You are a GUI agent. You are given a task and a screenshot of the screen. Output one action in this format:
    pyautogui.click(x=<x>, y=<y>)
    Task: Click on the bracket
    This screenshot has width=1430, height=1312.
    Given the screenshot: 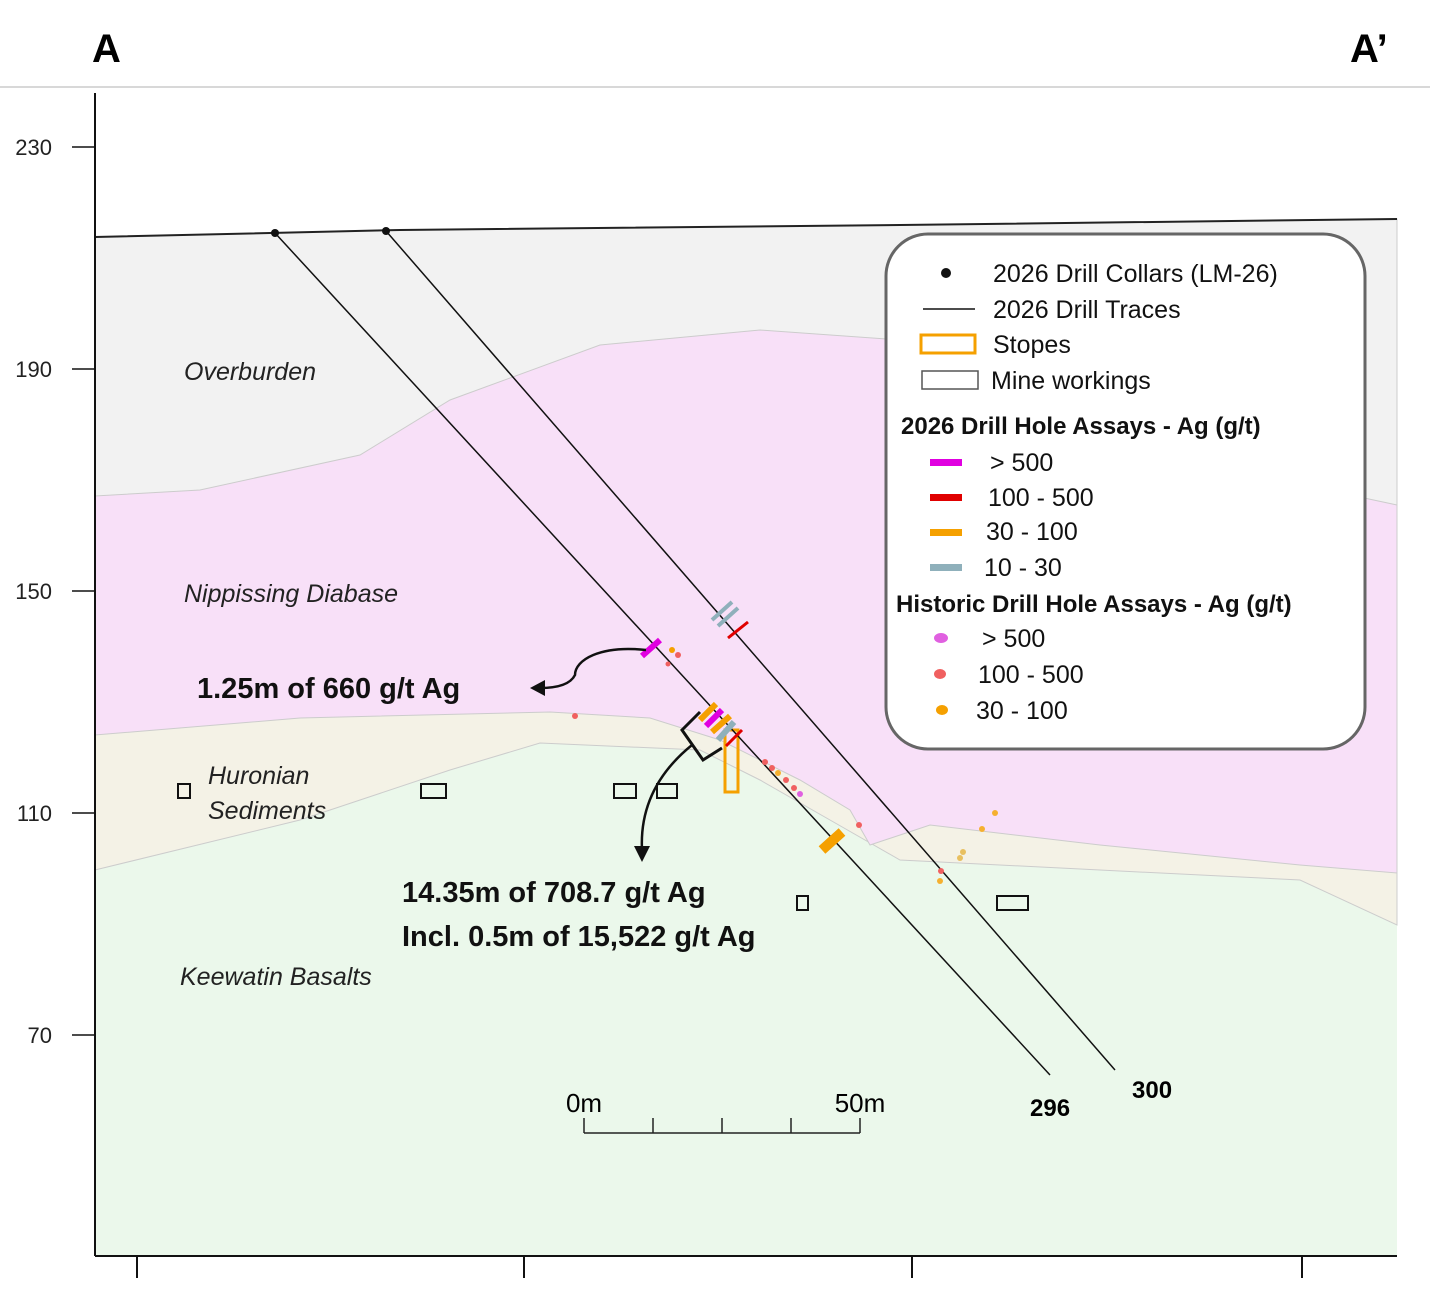 What is the action you would take?
    pyautogui.click(x=701, y=736)
    